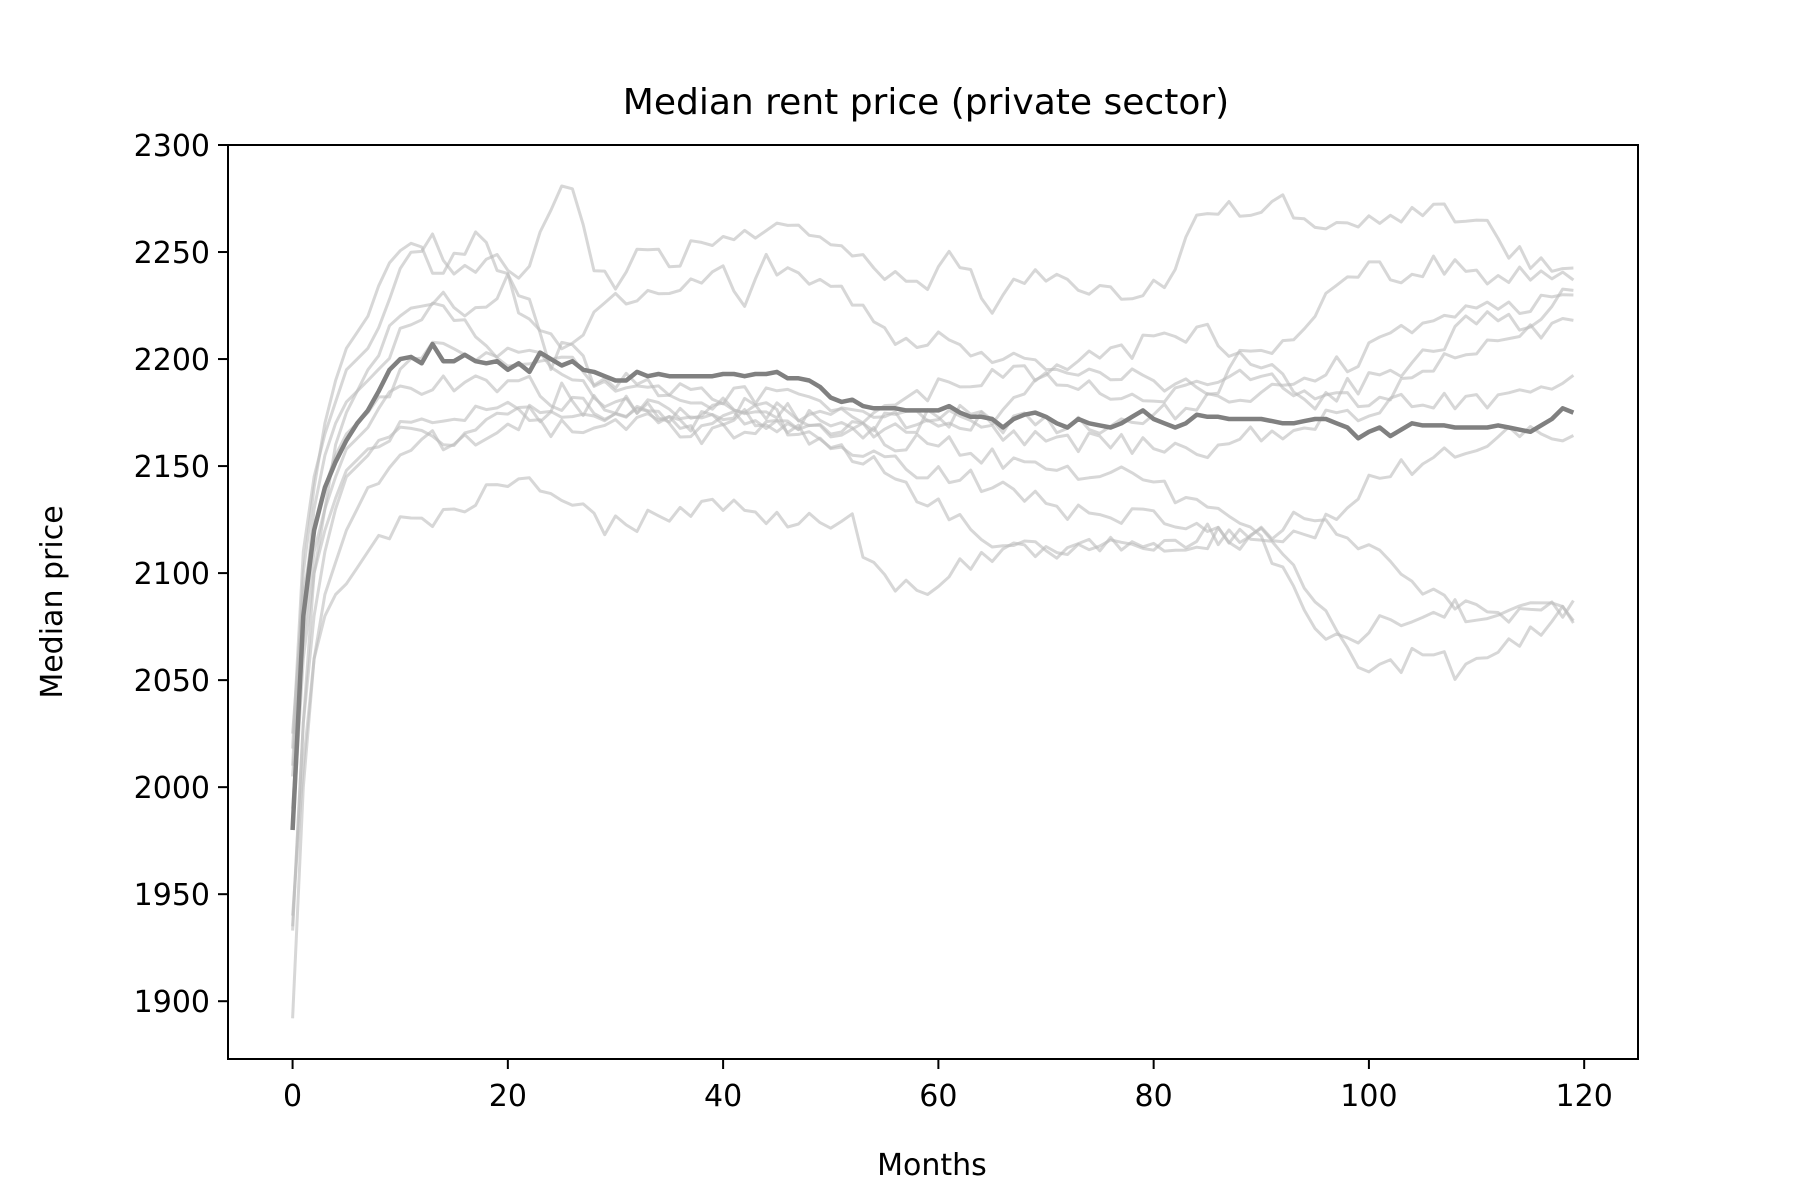 This screenshot has width=1800, height=1200. Describe the element at coordinates (172, 253) in the screenshot. I see `y-tick-label: 2250` at that location.